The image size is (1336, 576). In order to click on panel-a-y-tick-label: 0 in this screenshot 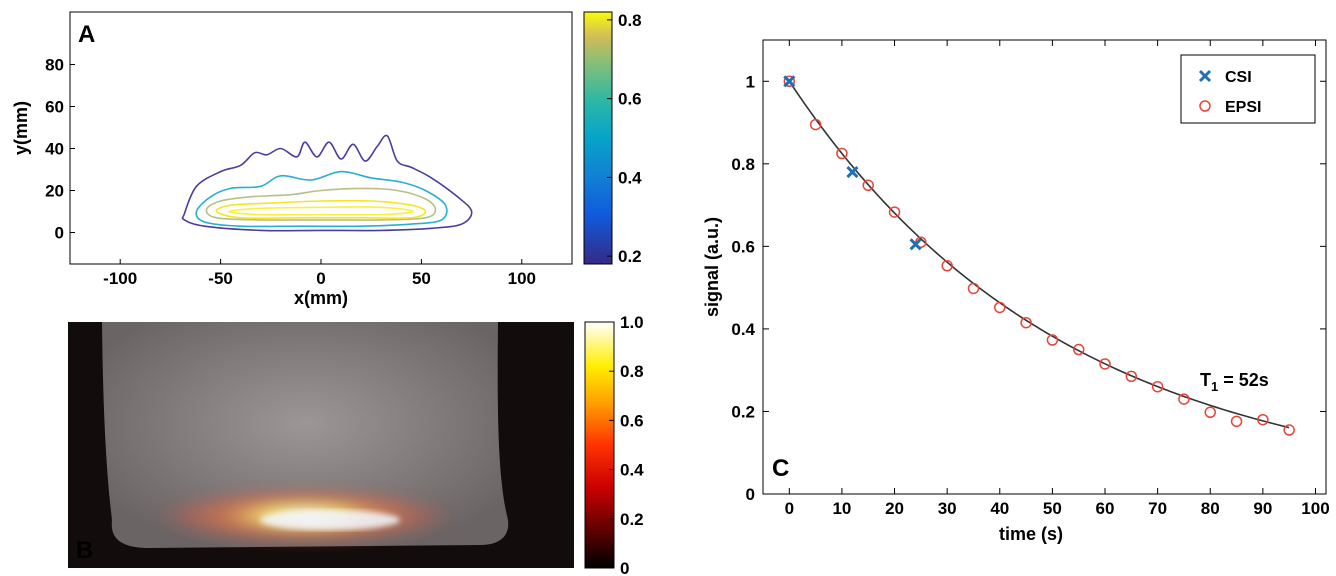, I will do `click(59, 233)`.